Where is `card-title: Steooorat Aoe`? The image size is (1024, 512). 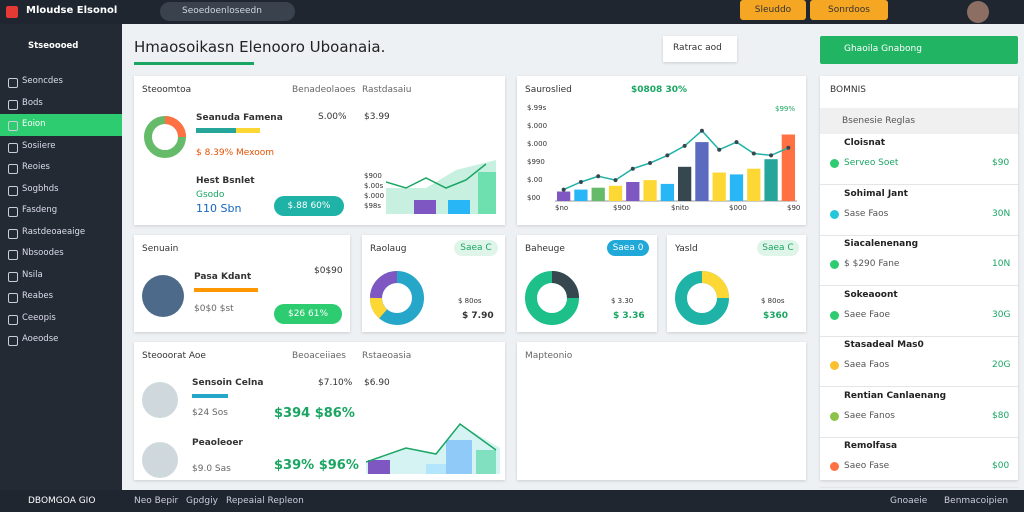
card-title: Steooorat Aoe is located at coordinates (174, 356).